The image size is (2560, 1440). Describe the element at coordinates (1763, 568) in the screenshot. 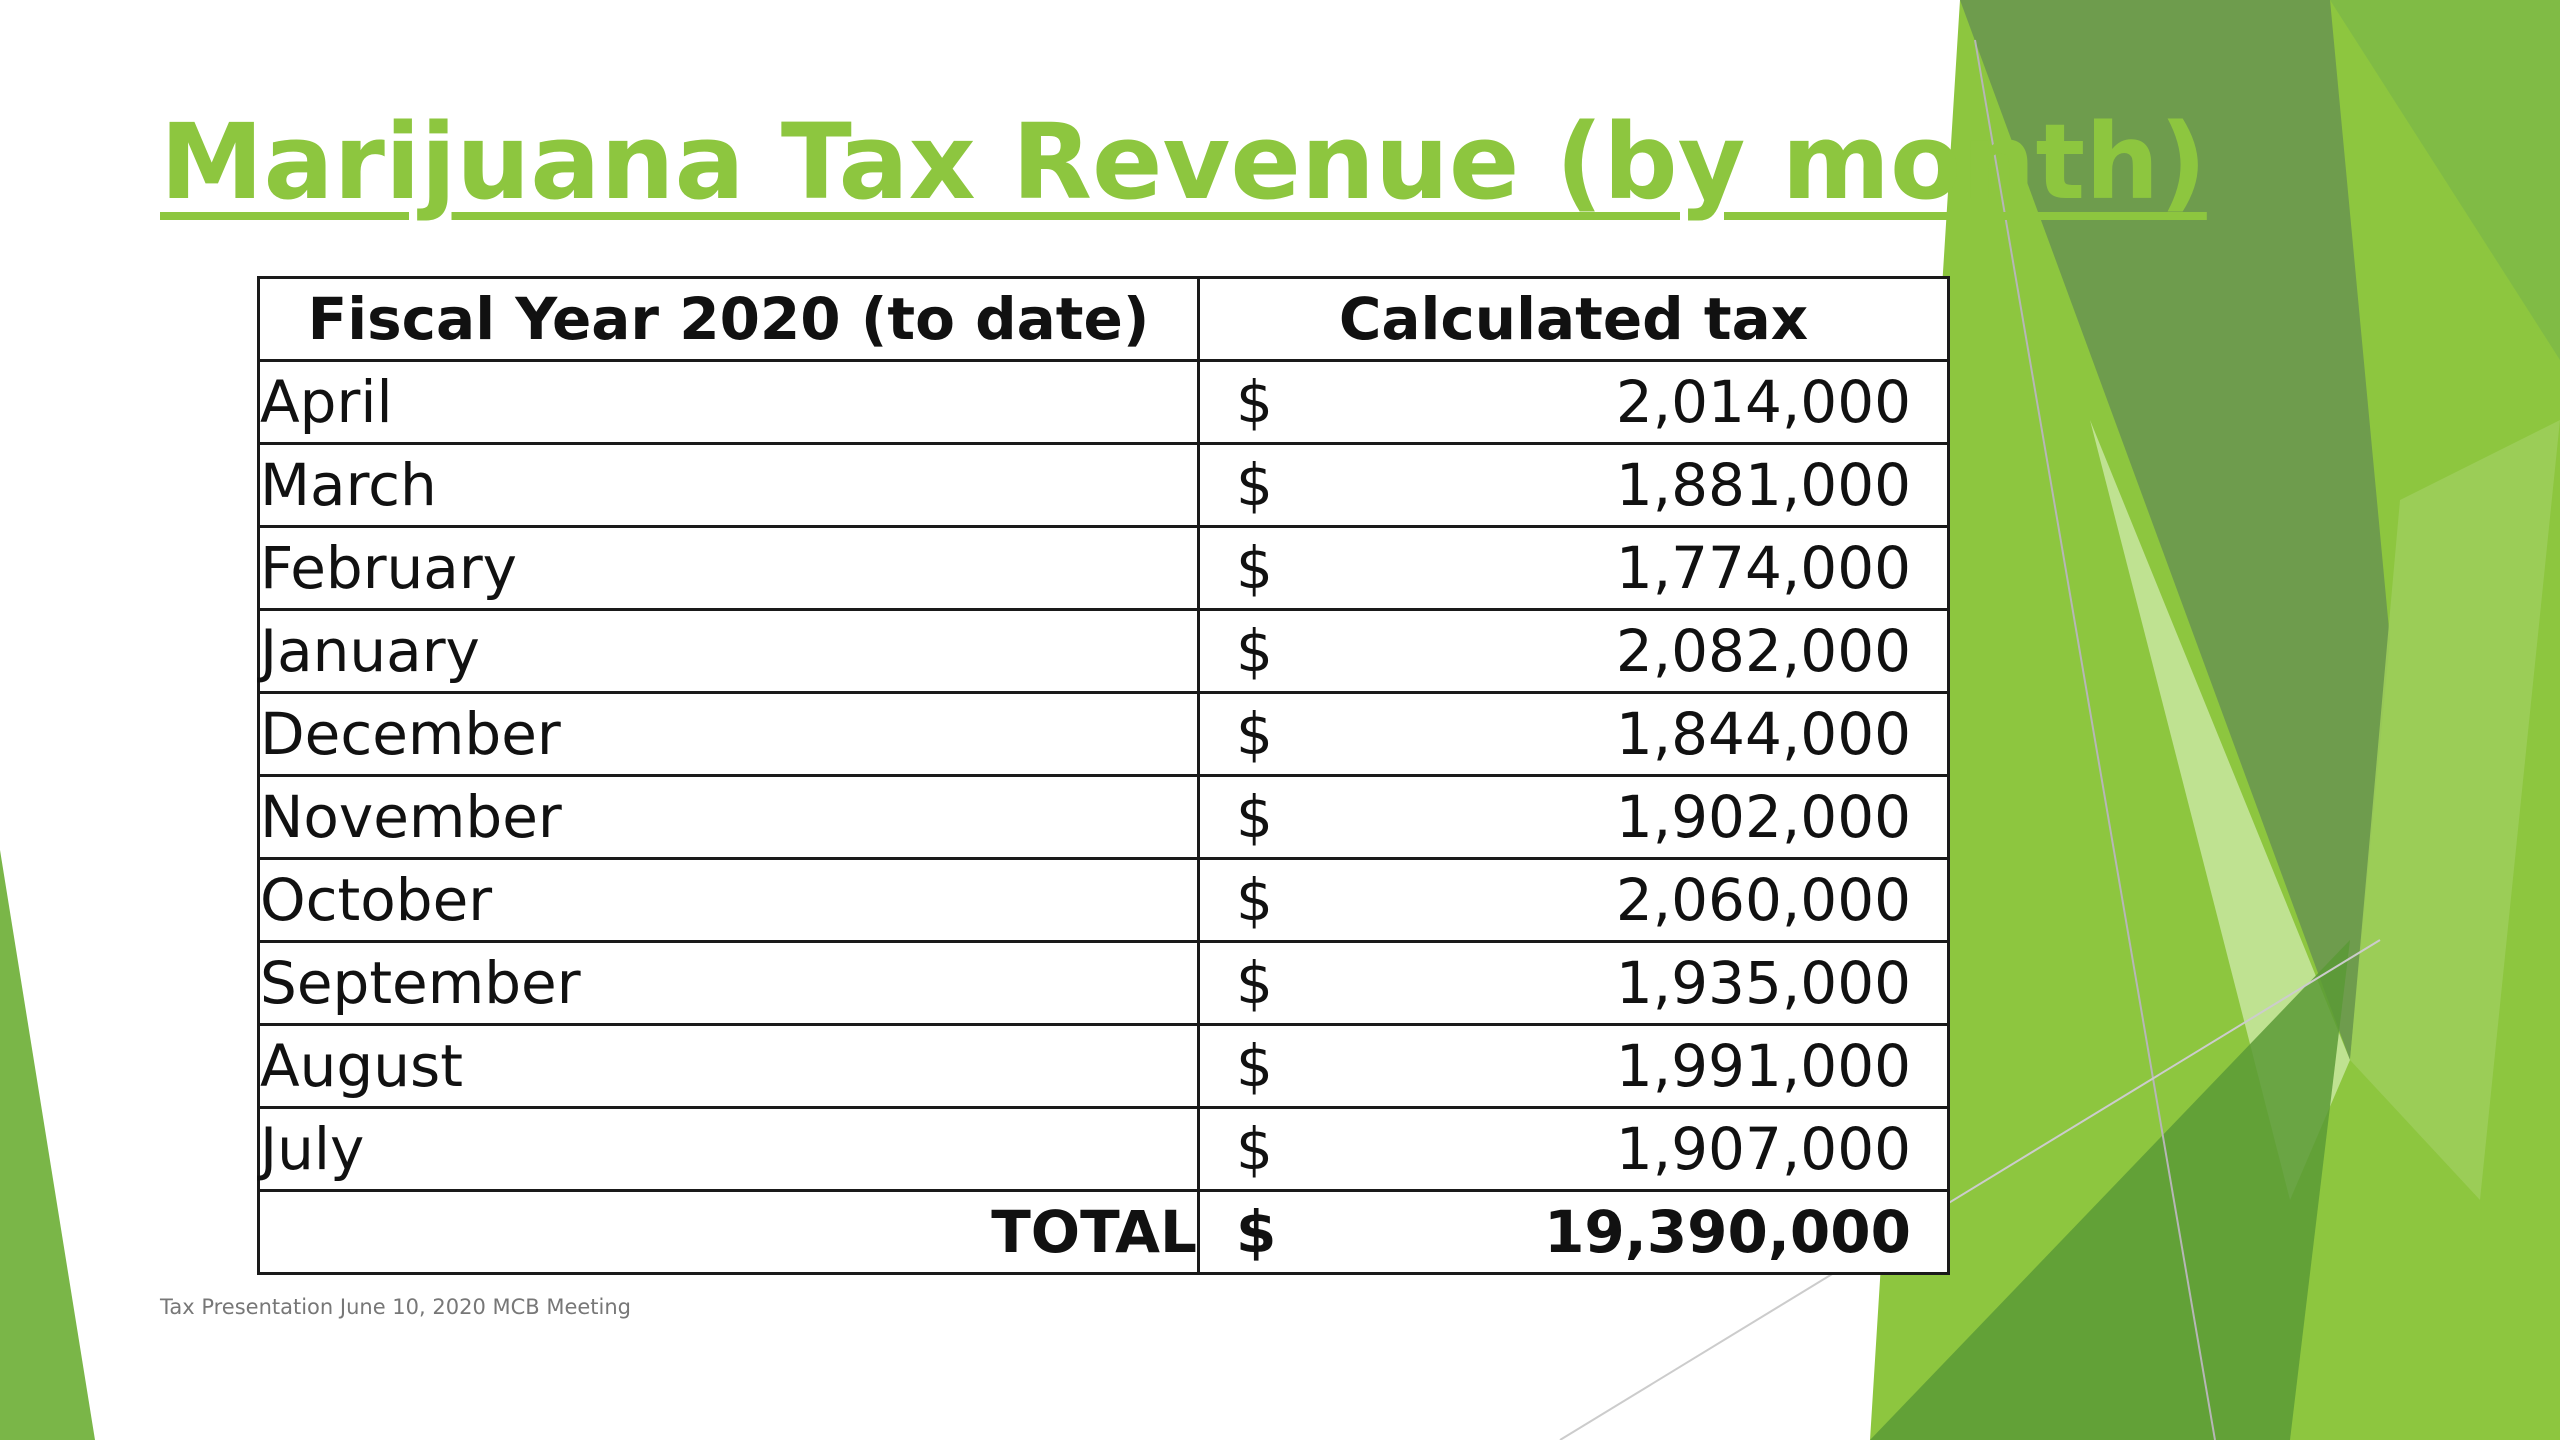

I see `amount-value: 1,774,000` at that location.